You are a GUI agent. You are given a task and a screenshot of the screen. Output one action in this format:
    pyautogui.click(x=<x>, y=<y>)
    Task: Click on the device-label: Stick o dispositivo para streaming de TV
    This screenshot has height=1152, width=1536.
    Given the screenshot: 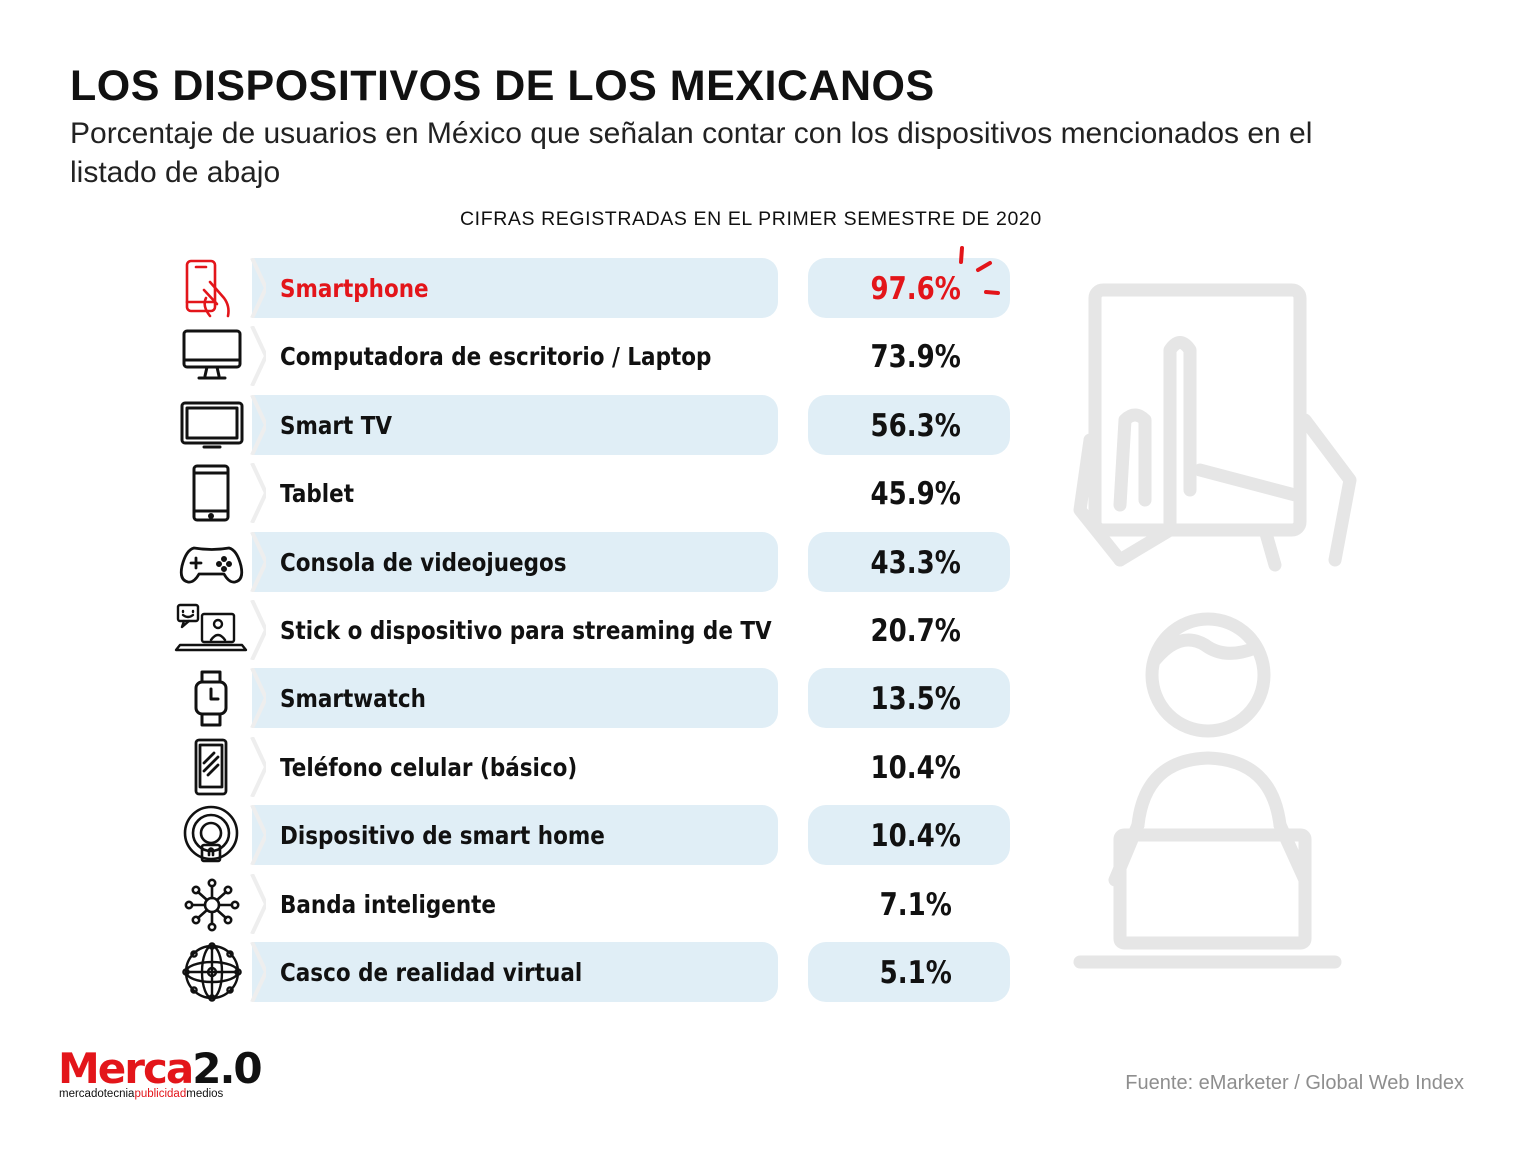 What is the action you would take?
    pyautogui.click(x=526, y=630)
    